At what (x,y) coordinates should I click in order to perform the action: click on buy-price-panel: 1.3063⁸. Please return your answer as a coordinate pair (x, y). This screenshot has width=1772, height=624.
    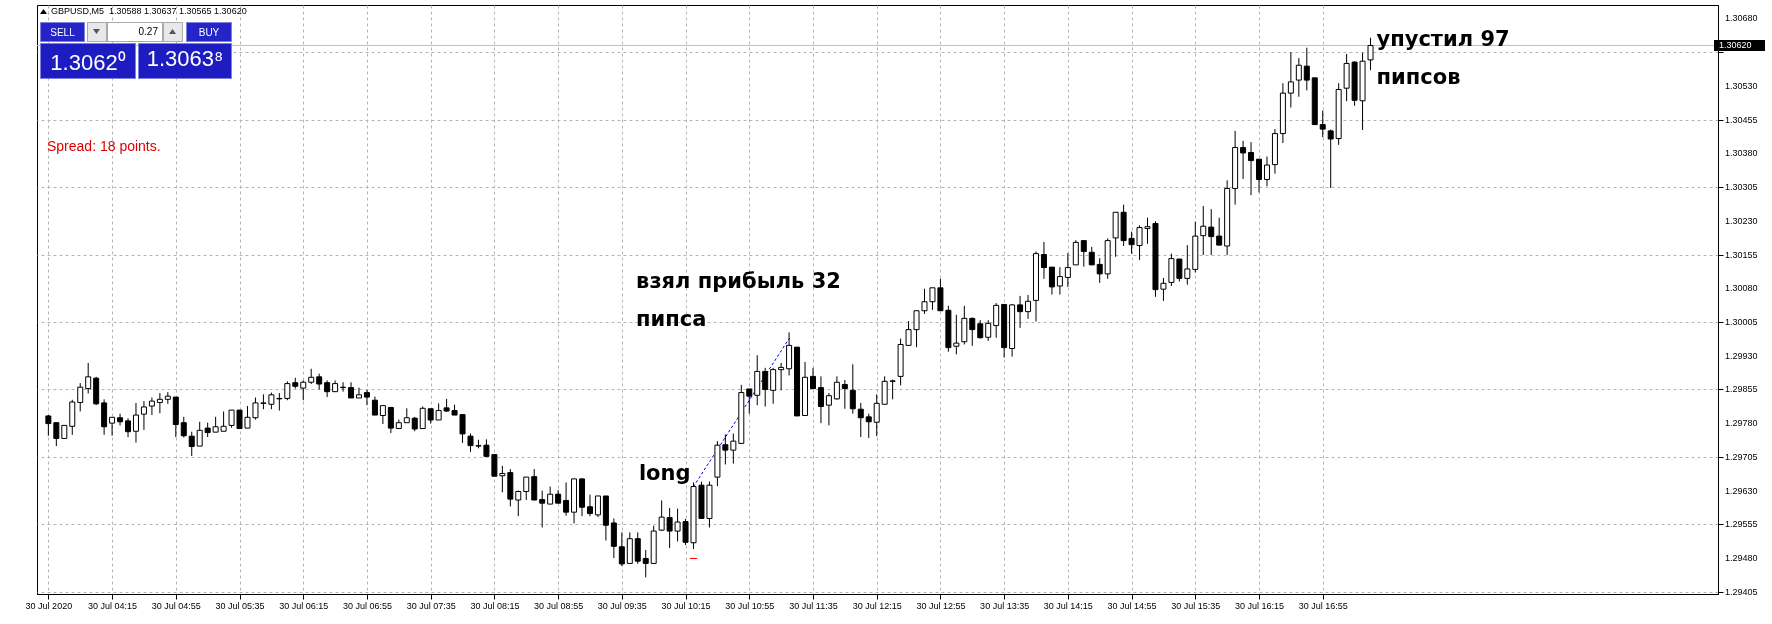
    Looking at the image, I should click on (185, 61).